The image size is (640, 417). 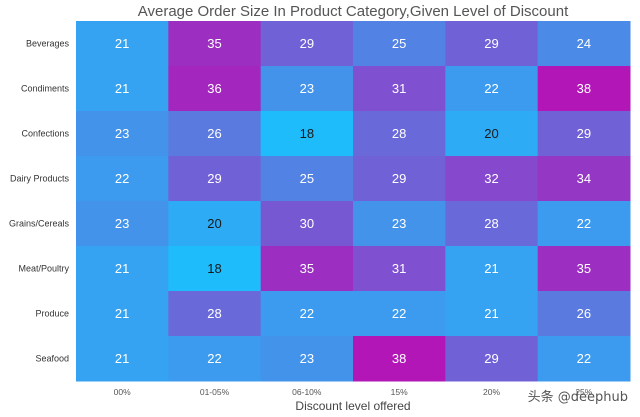 I want to click on x-tick-label: 06-10%, so click(x=307, y=392).